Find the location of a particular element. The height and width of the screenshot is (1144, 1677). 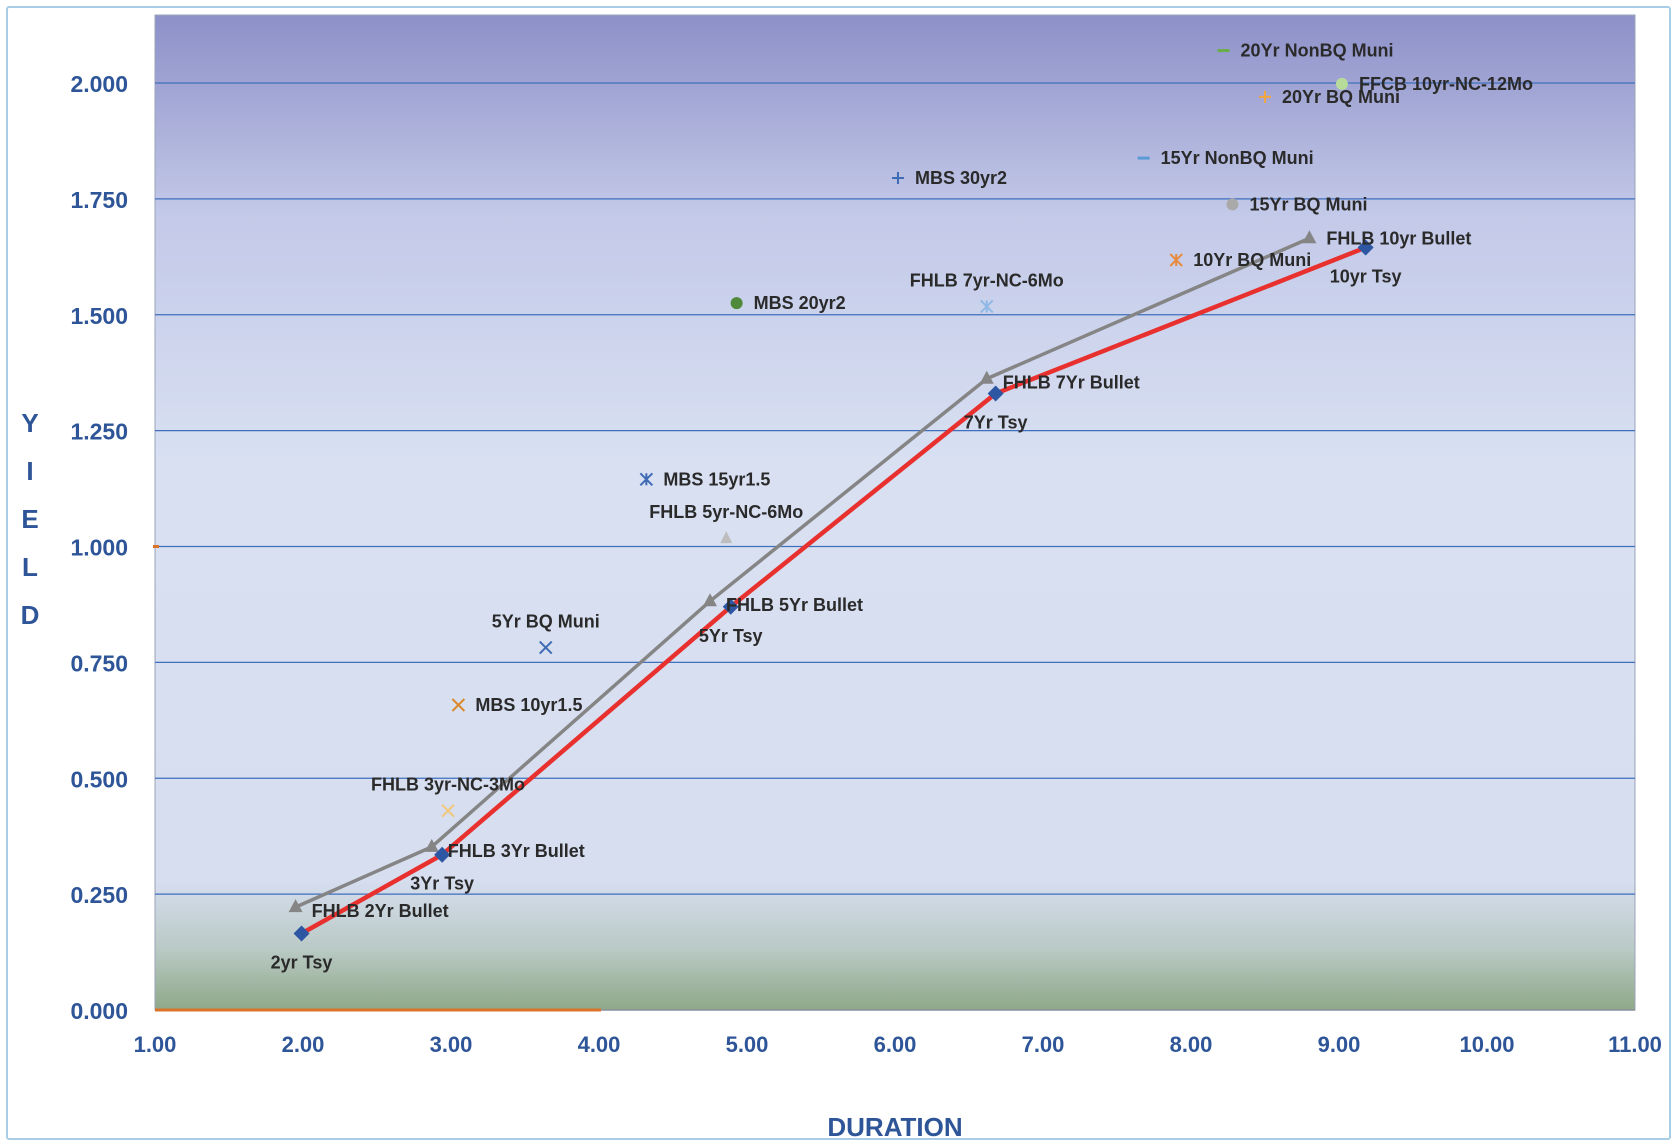

point-label: 5Yr Tsy is located at coordinates (731, 636).